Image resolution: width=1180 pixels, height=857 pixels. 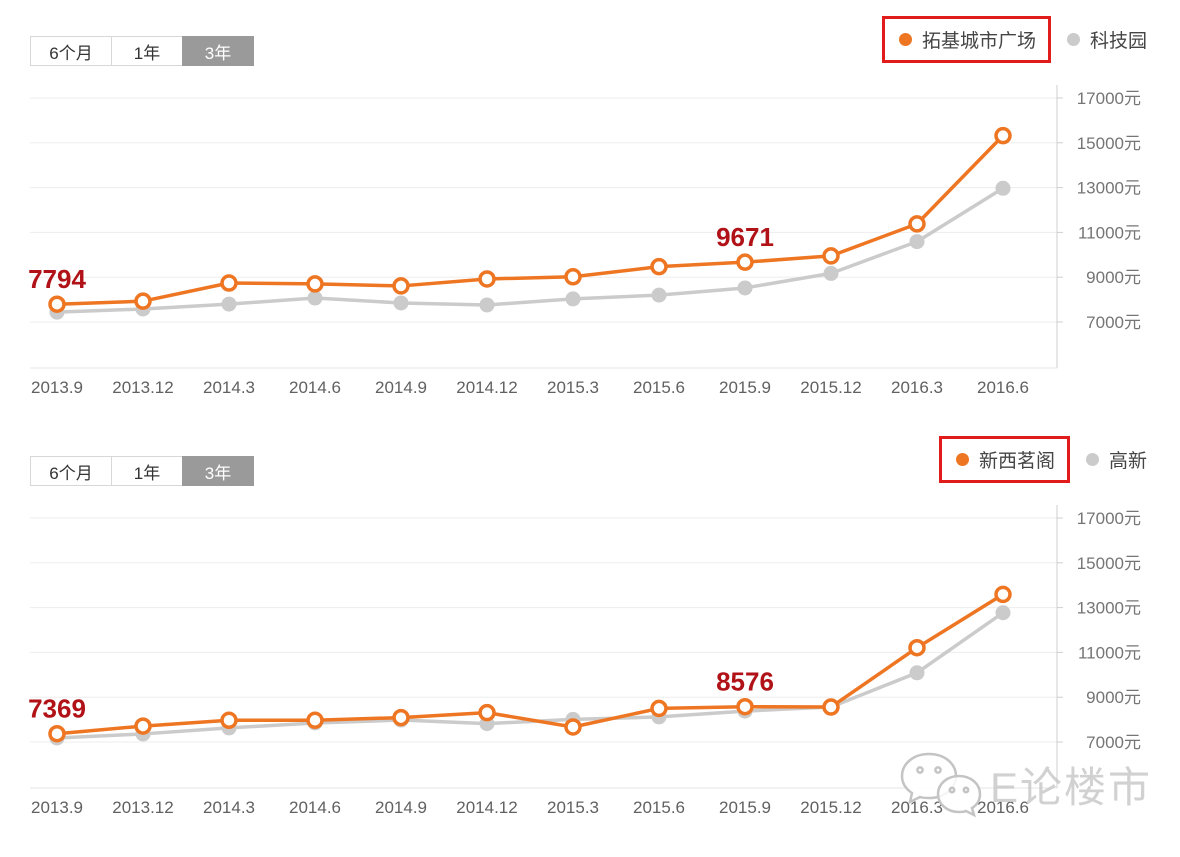 I want to click on legend-item-primary: 新西茗阁, so click(x=1004, y=459).